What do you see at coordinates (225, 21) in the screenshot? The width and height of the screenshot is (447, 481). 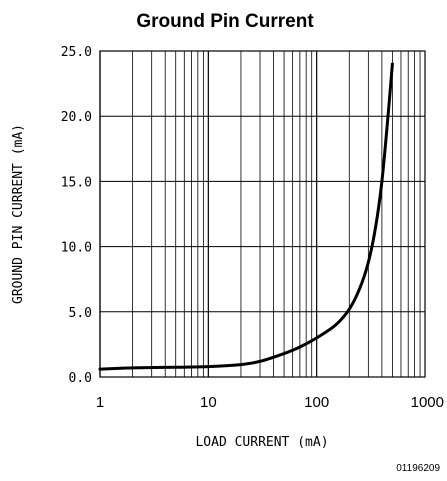 I see `chart-title: Ground Pin Current` at bounding box center [225, 21].